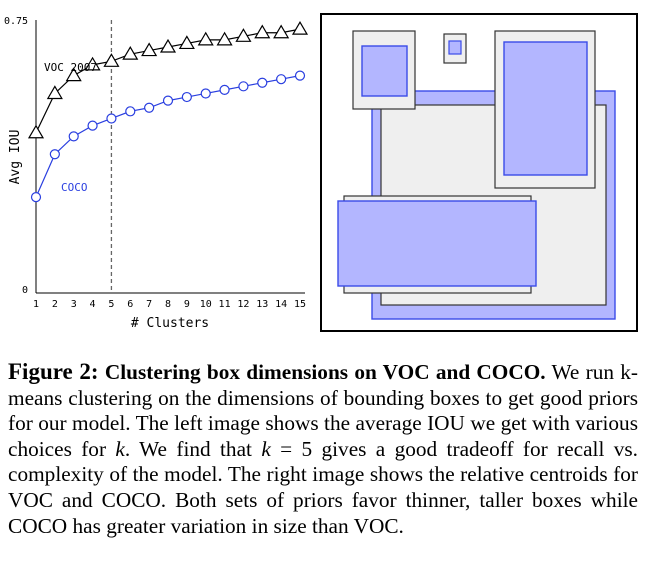  I want to click on coco-centroid-small, so click(455, 47).